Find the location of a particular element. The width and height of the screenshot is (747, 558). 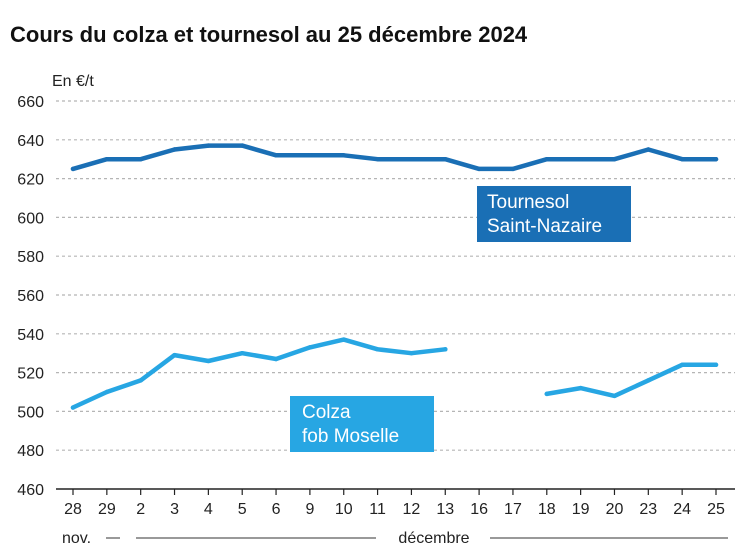

series-label-text: Tournesol is located at coordinates (528, 202).